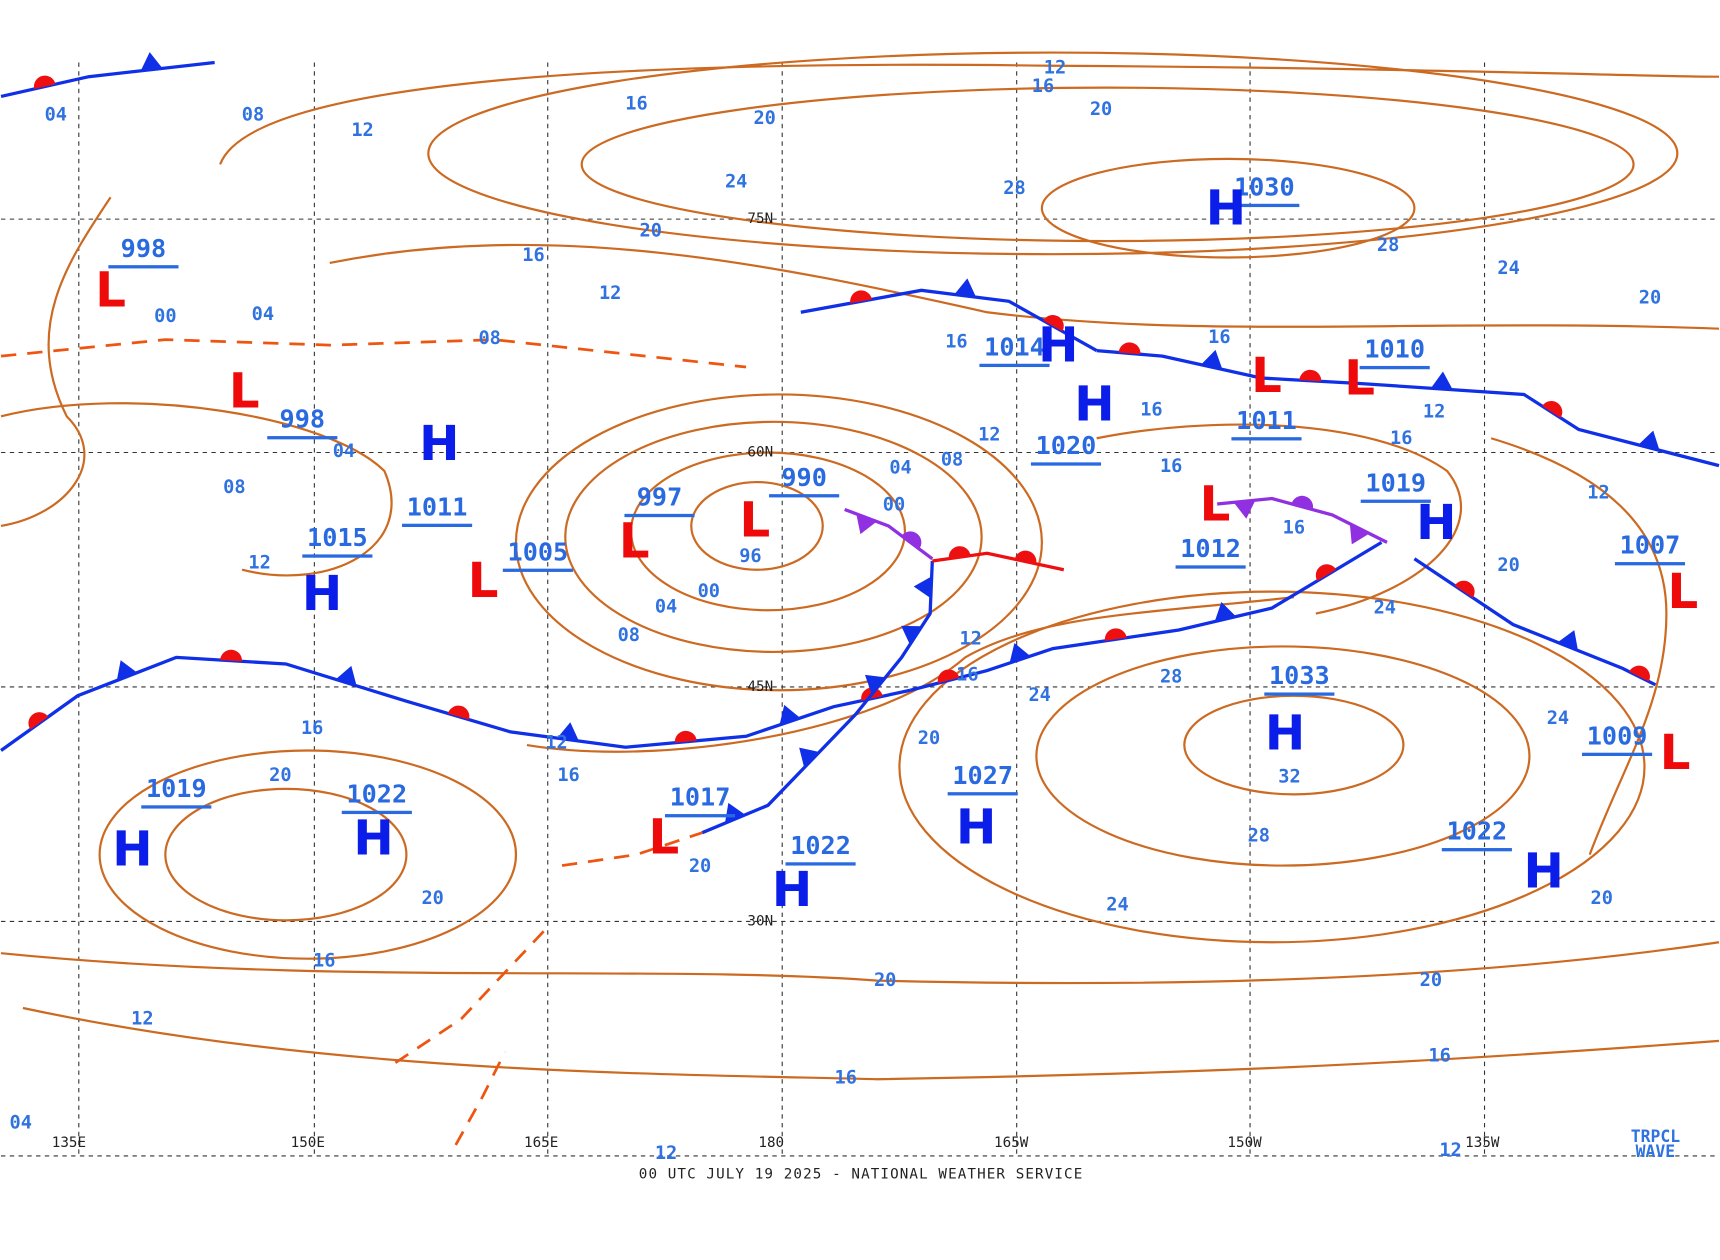 The height and width of the screenshot is (1260, 1720). I want to click on longitude-label: 150E, so click(308, 1143).